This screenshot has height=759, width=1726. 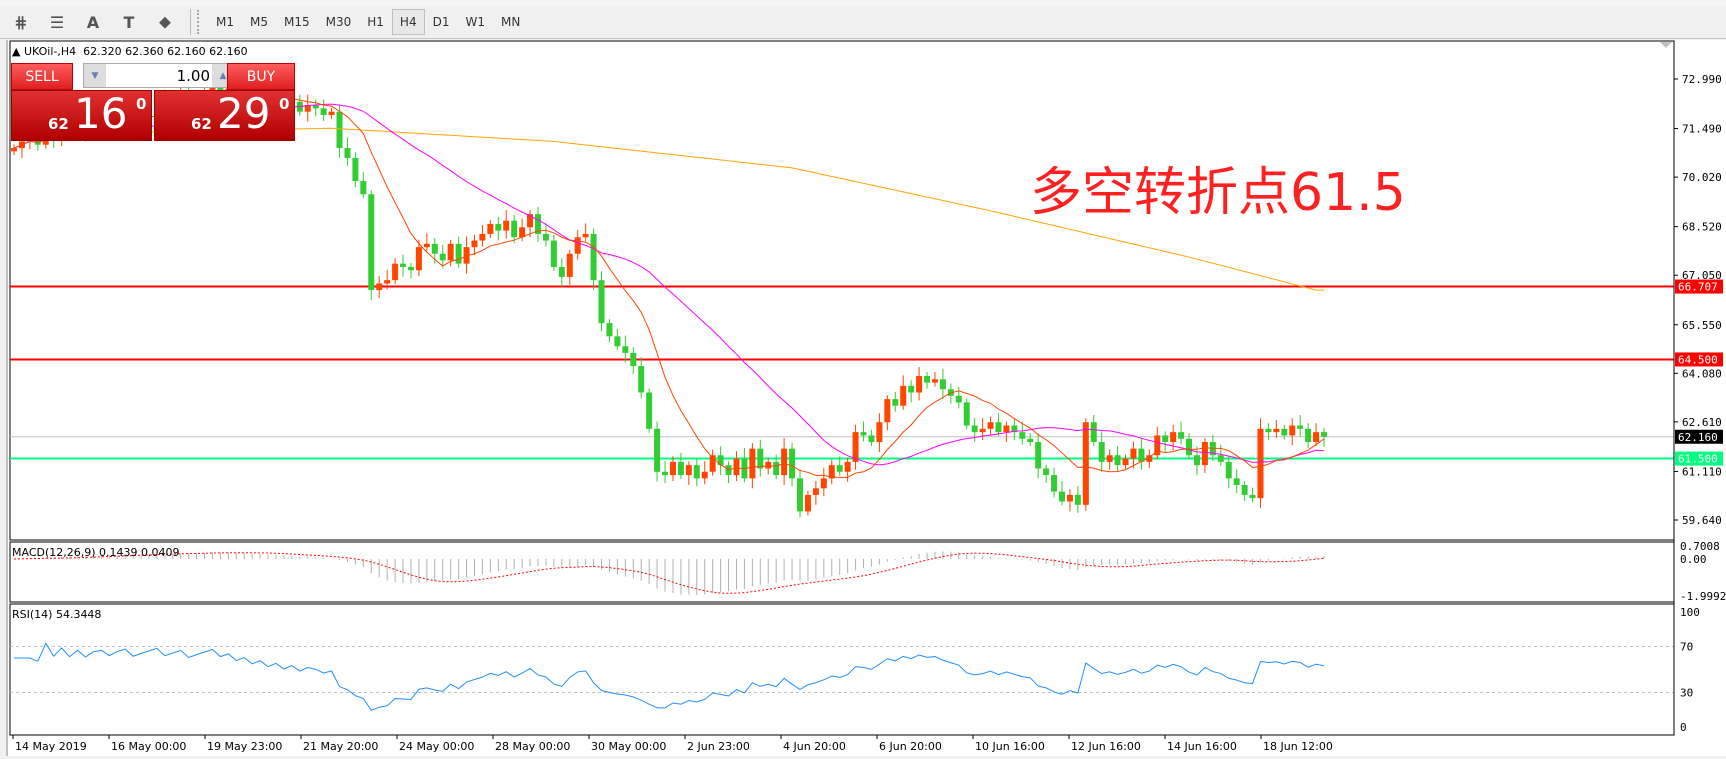 What do you see at coordinates (199, 22) in the screenshot?
I see `toolbar-grip` at bounding box center [199, 22].